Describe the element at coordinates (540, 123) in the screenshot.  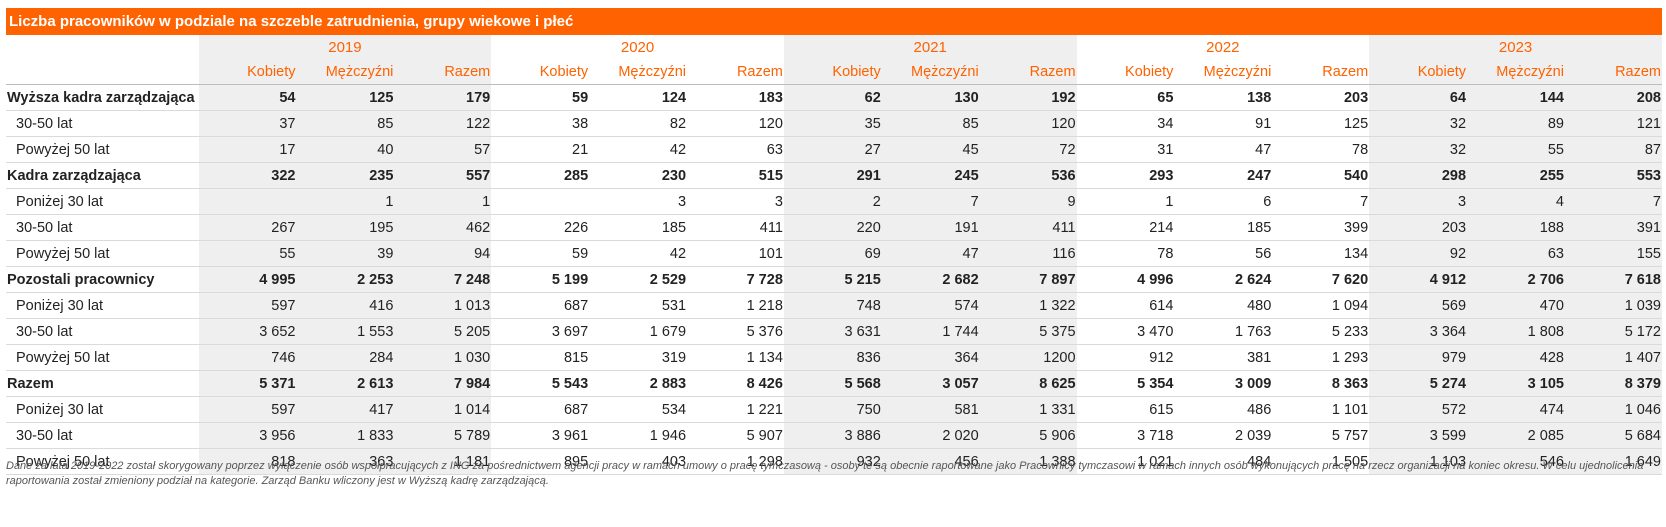
I see `table-cell: 38` at that location.